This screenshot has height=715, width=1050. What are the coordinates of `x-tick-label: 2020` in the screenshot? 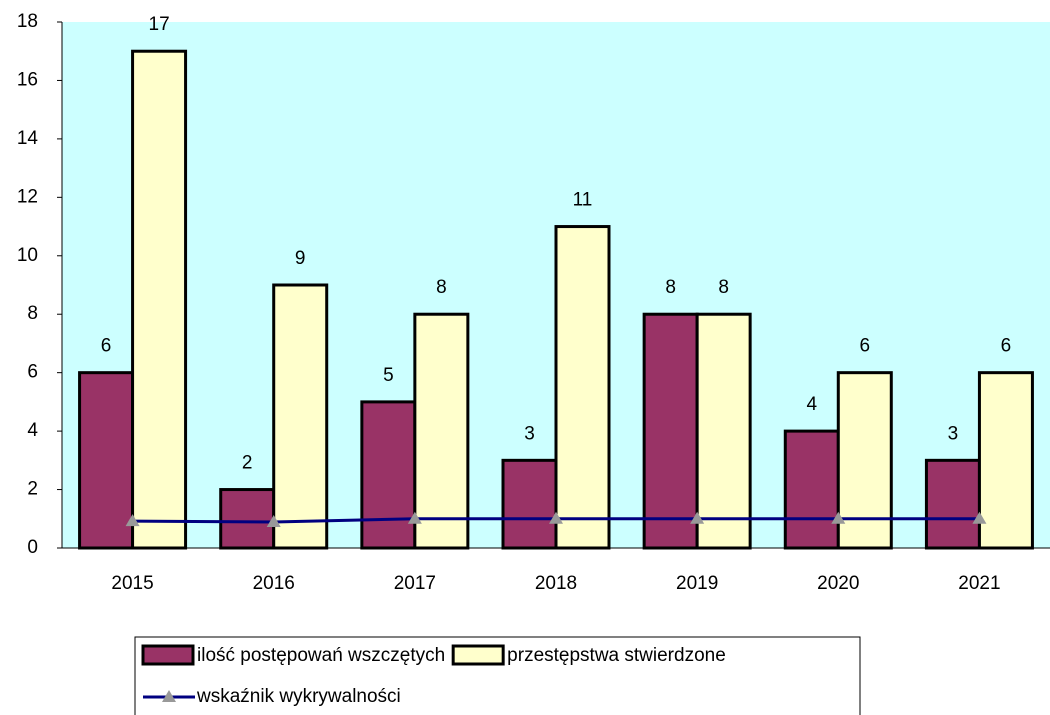 It's located at (838, 583).